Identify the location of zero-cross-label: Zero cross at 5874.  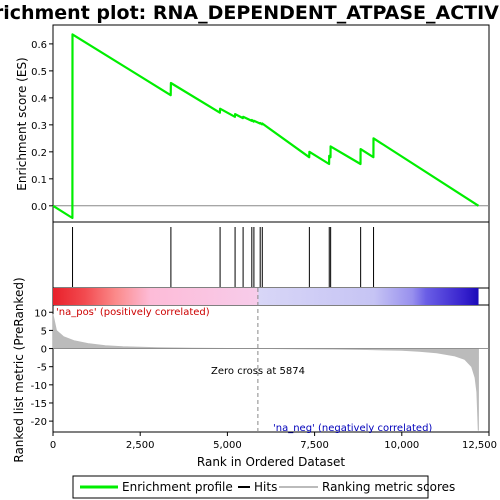
(258, 371).